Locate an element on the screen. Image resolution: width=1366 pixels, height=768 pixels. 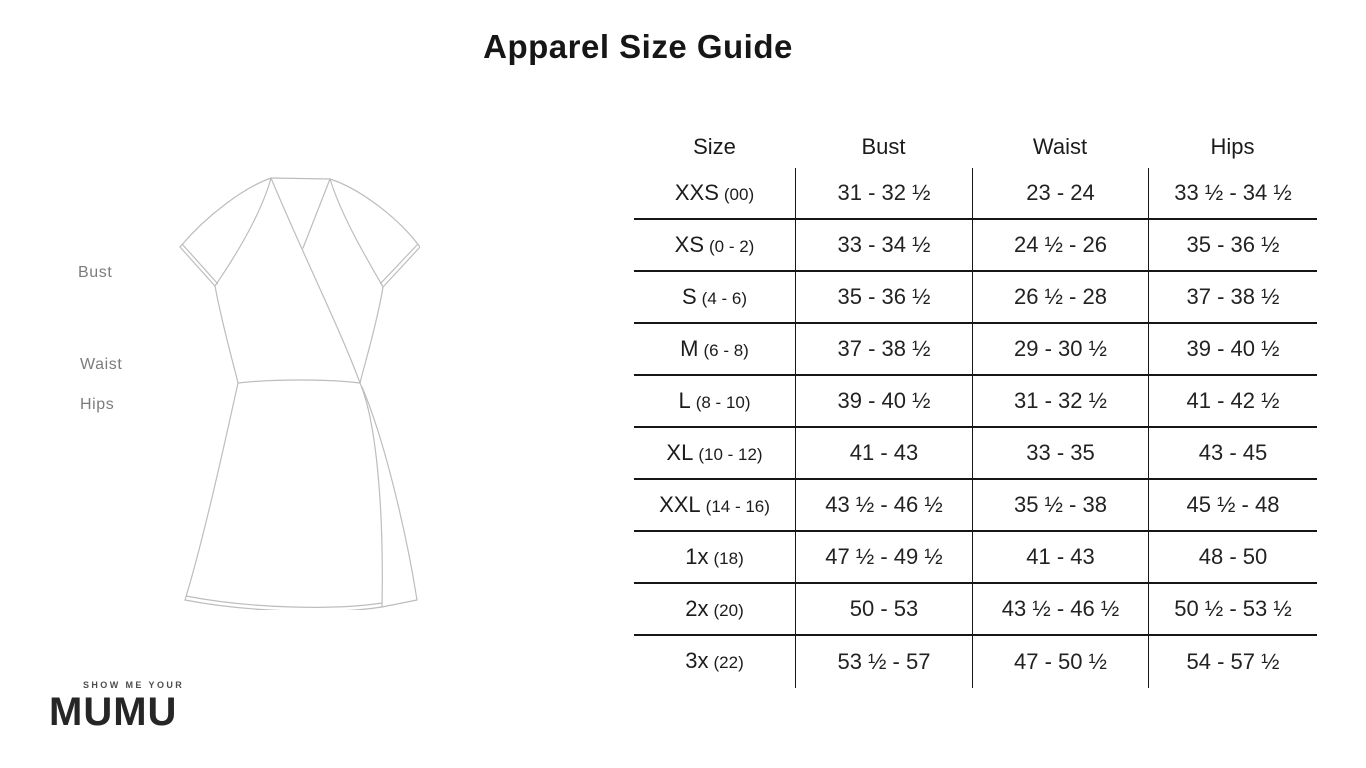
bust-cell: 50 - 53 is located at coordinates (883, 610).